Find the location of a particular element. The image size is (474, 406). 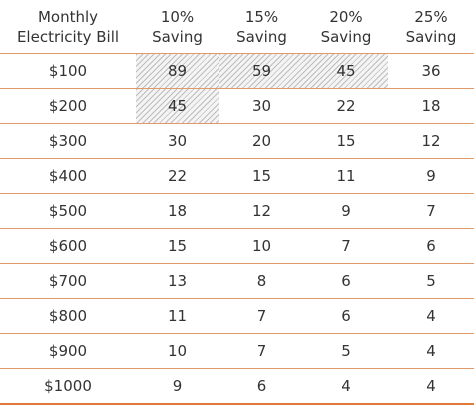

table-row: $300 30 20 15 12 is located at coordinates (237, 141).